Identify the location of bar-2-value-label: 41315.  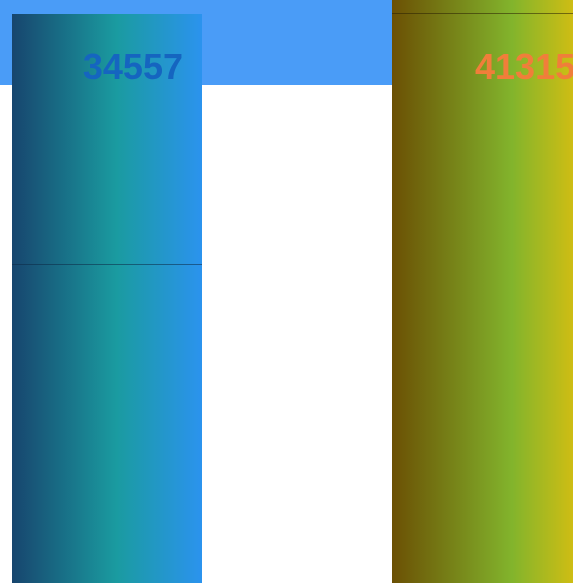
(524, 66).